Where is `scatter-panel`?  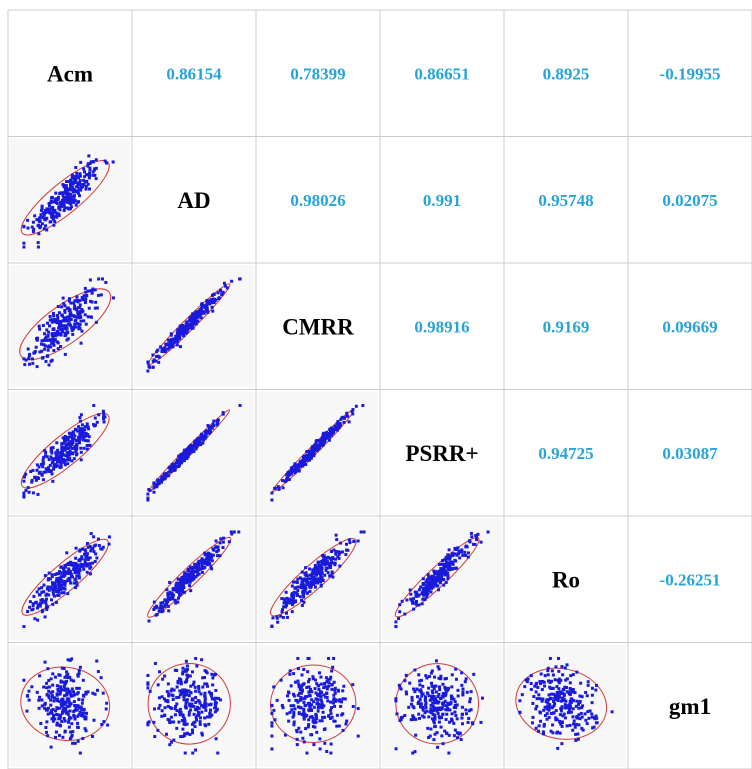 scatter-panel is located at coordinates (566, 705).